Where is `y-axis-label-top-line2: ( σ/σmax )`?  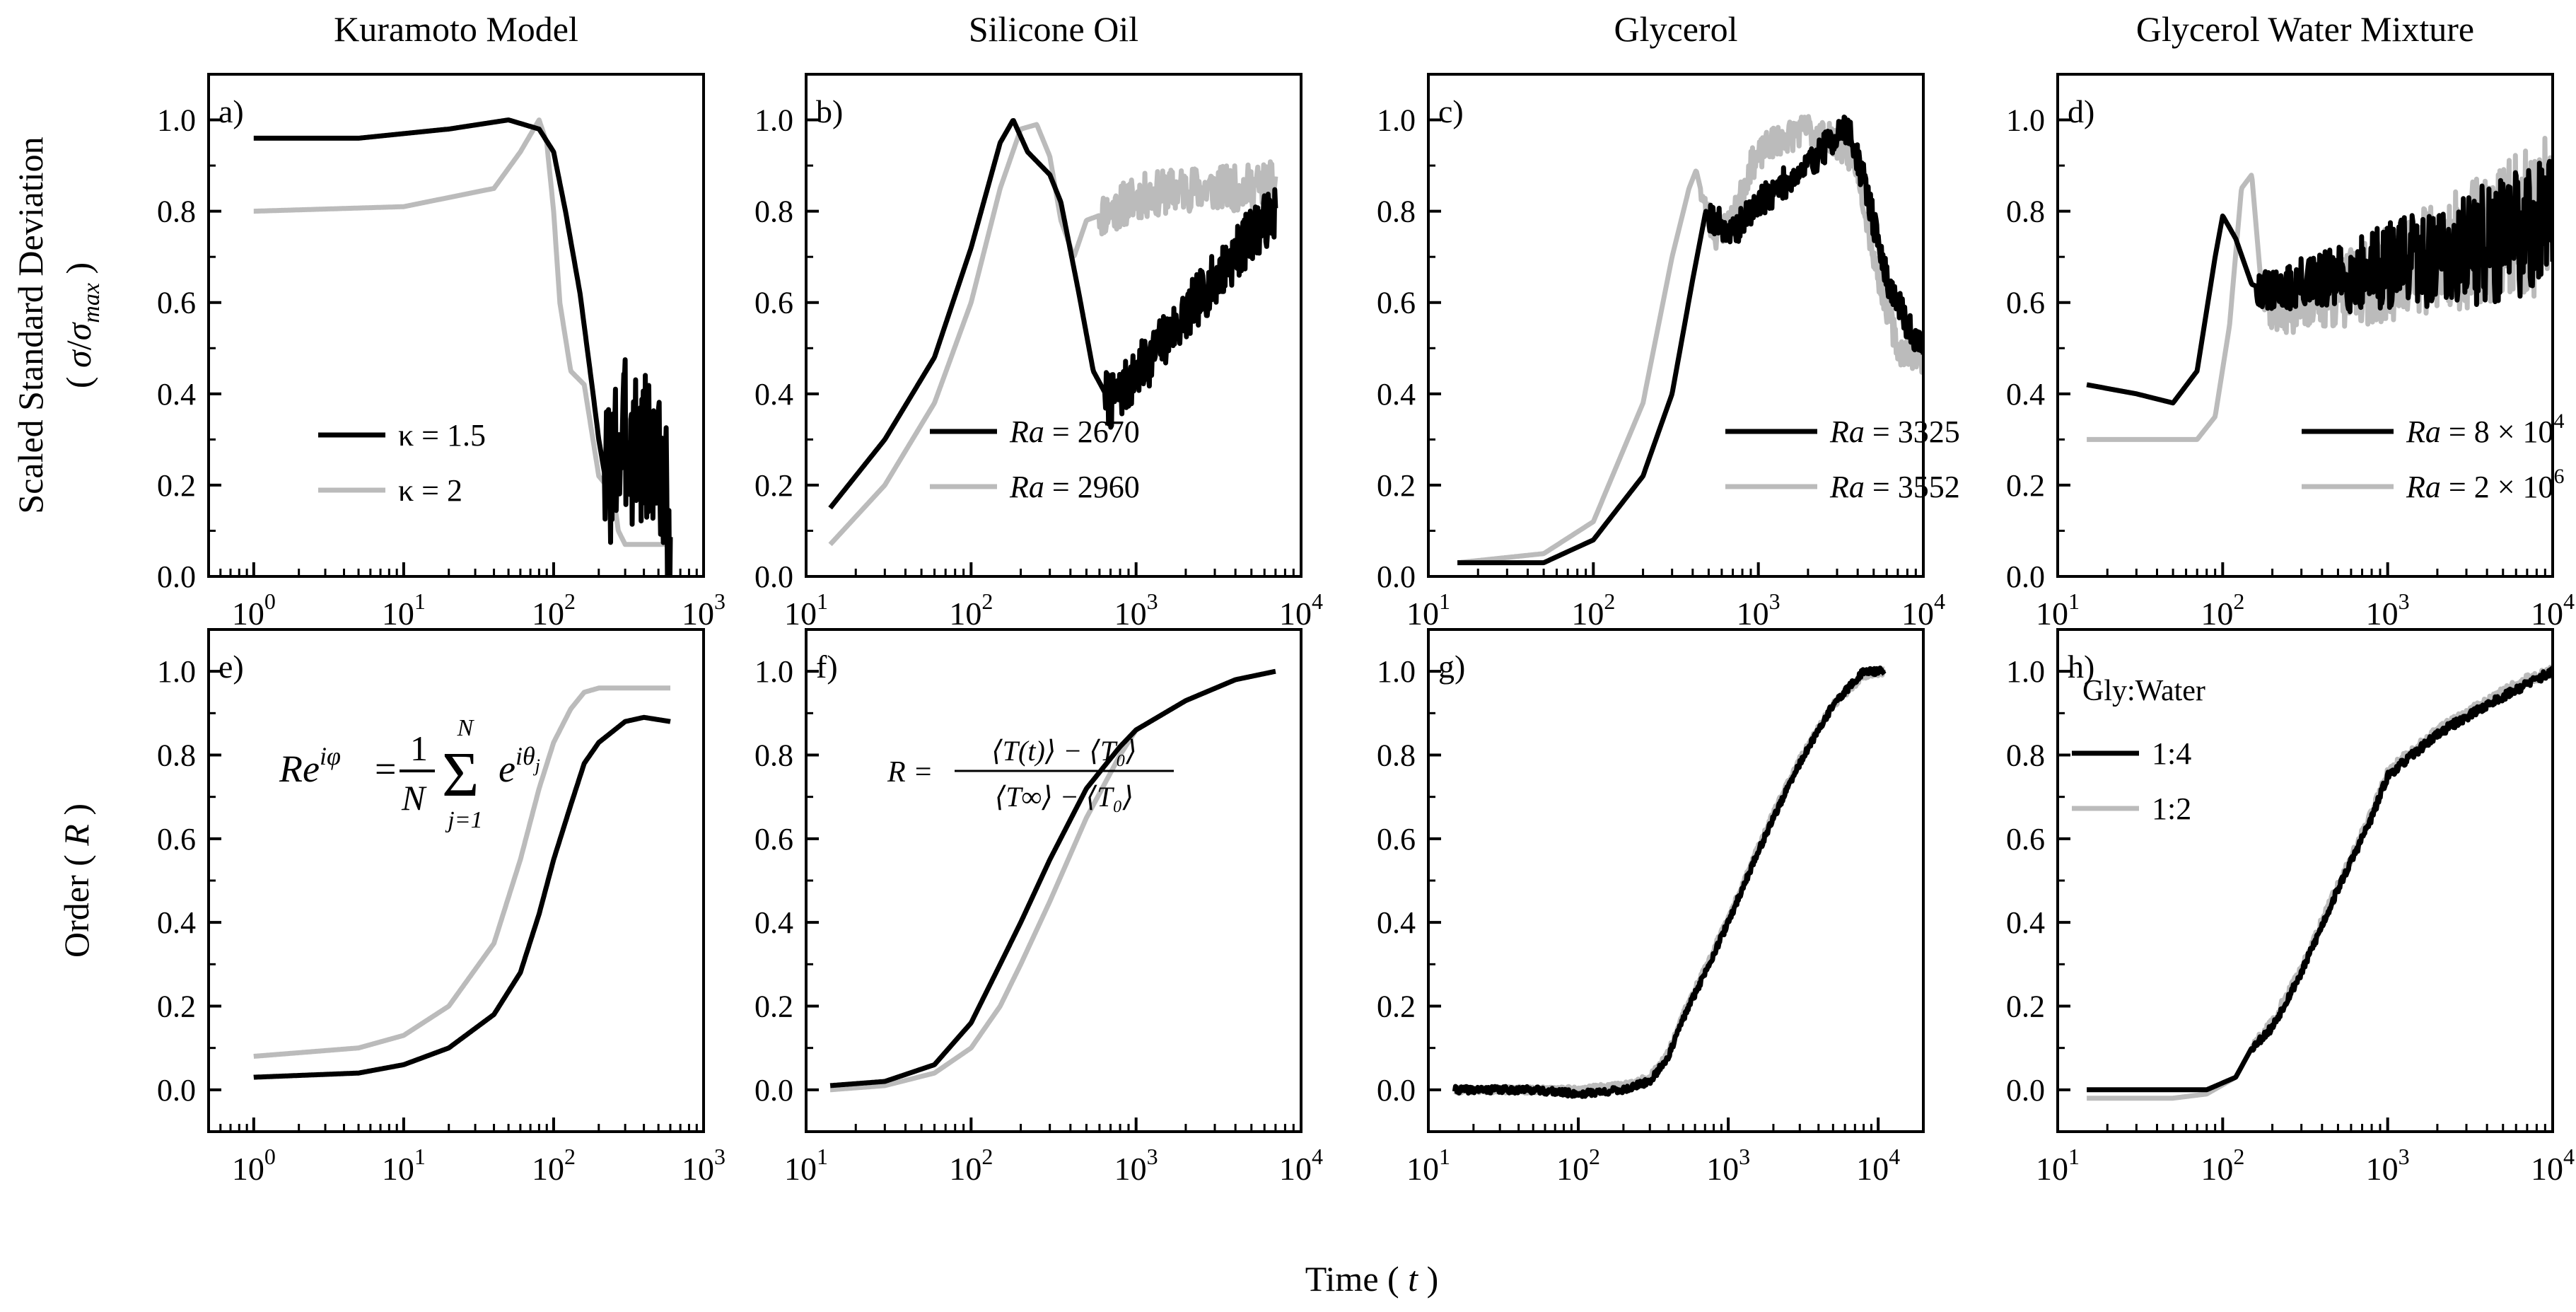
y-axis-label-top-line2: ( σ/σmax ) is located at coordinates (82, 325).